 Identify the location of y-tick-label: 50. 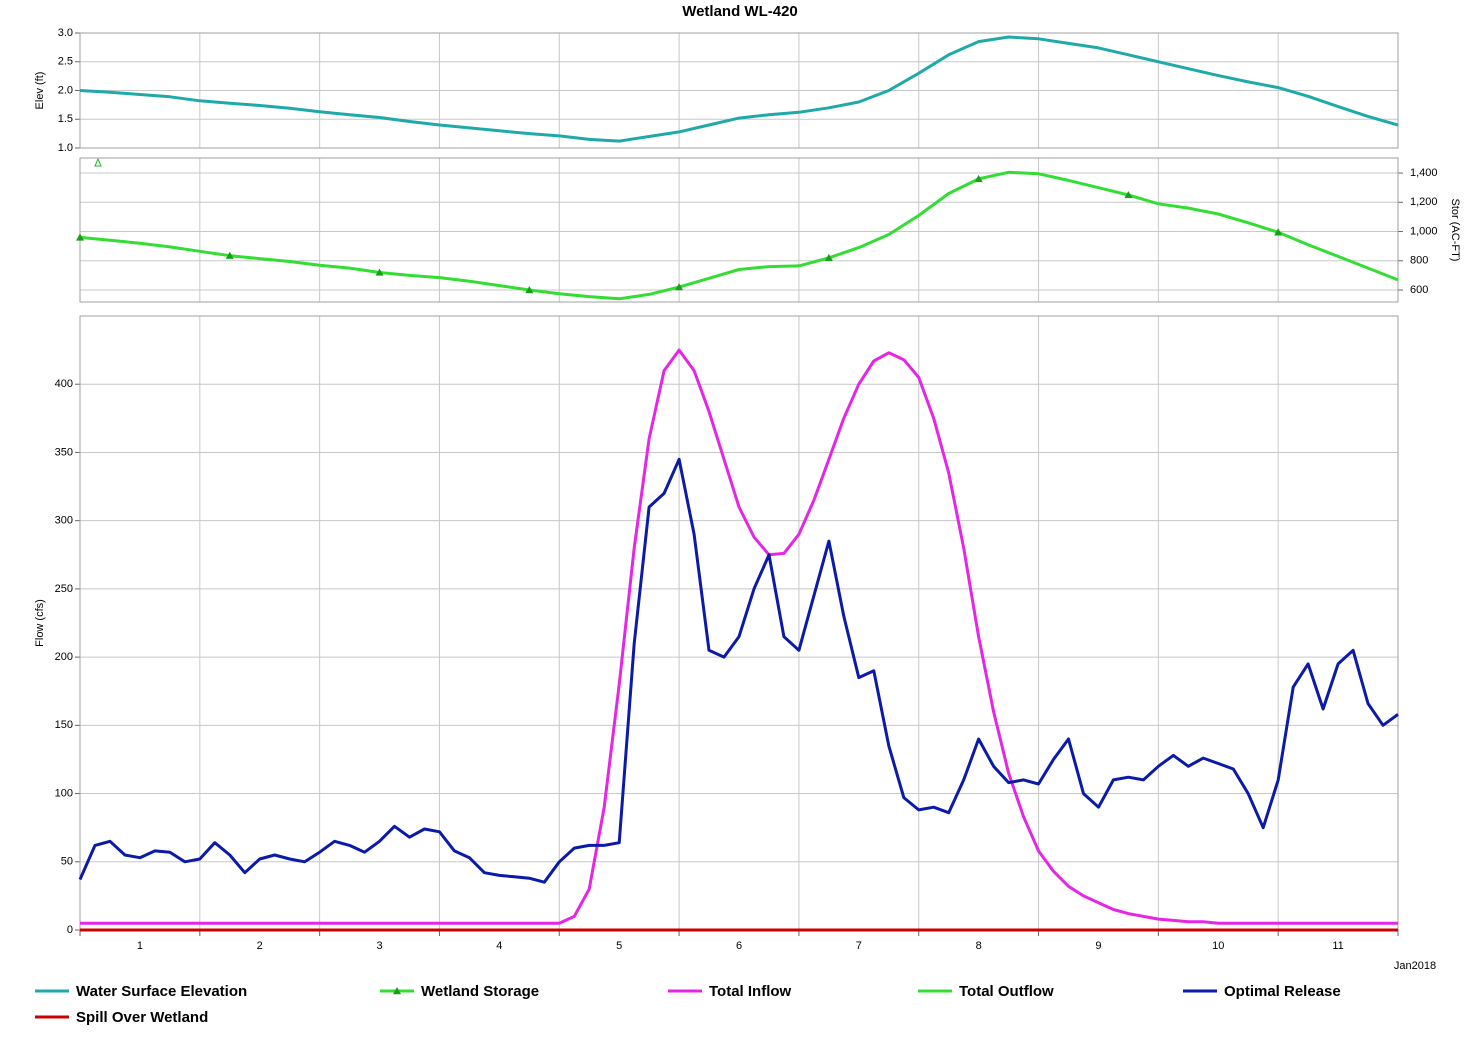
(67, 862).